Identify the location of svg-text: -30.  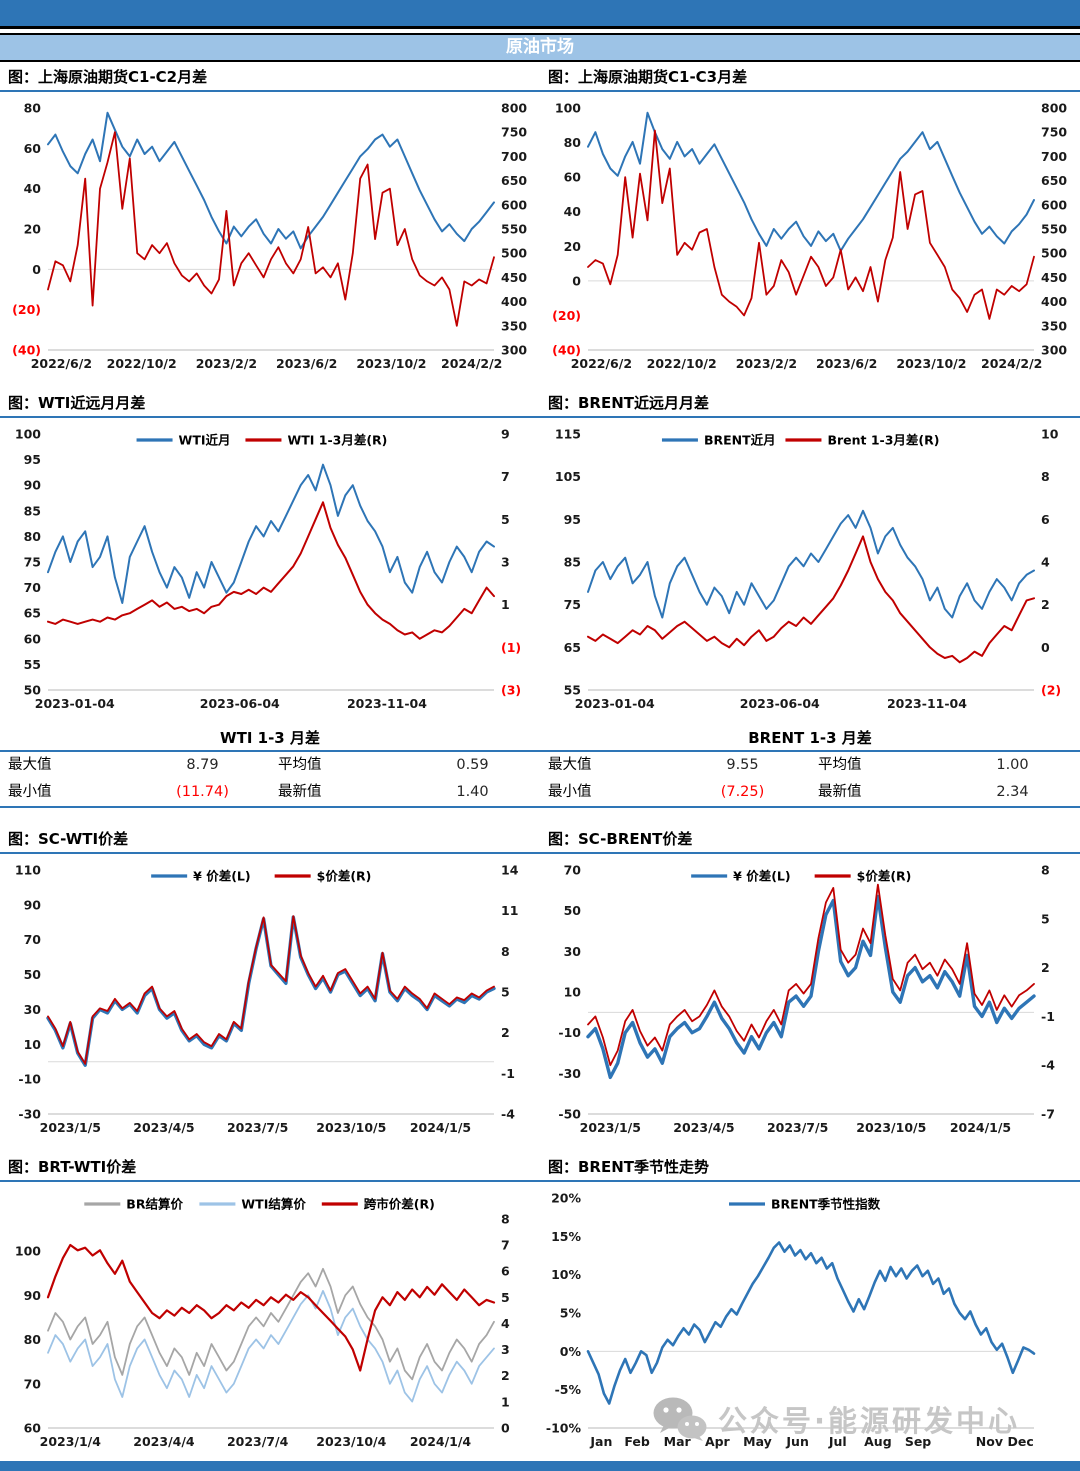
(29, 1114).